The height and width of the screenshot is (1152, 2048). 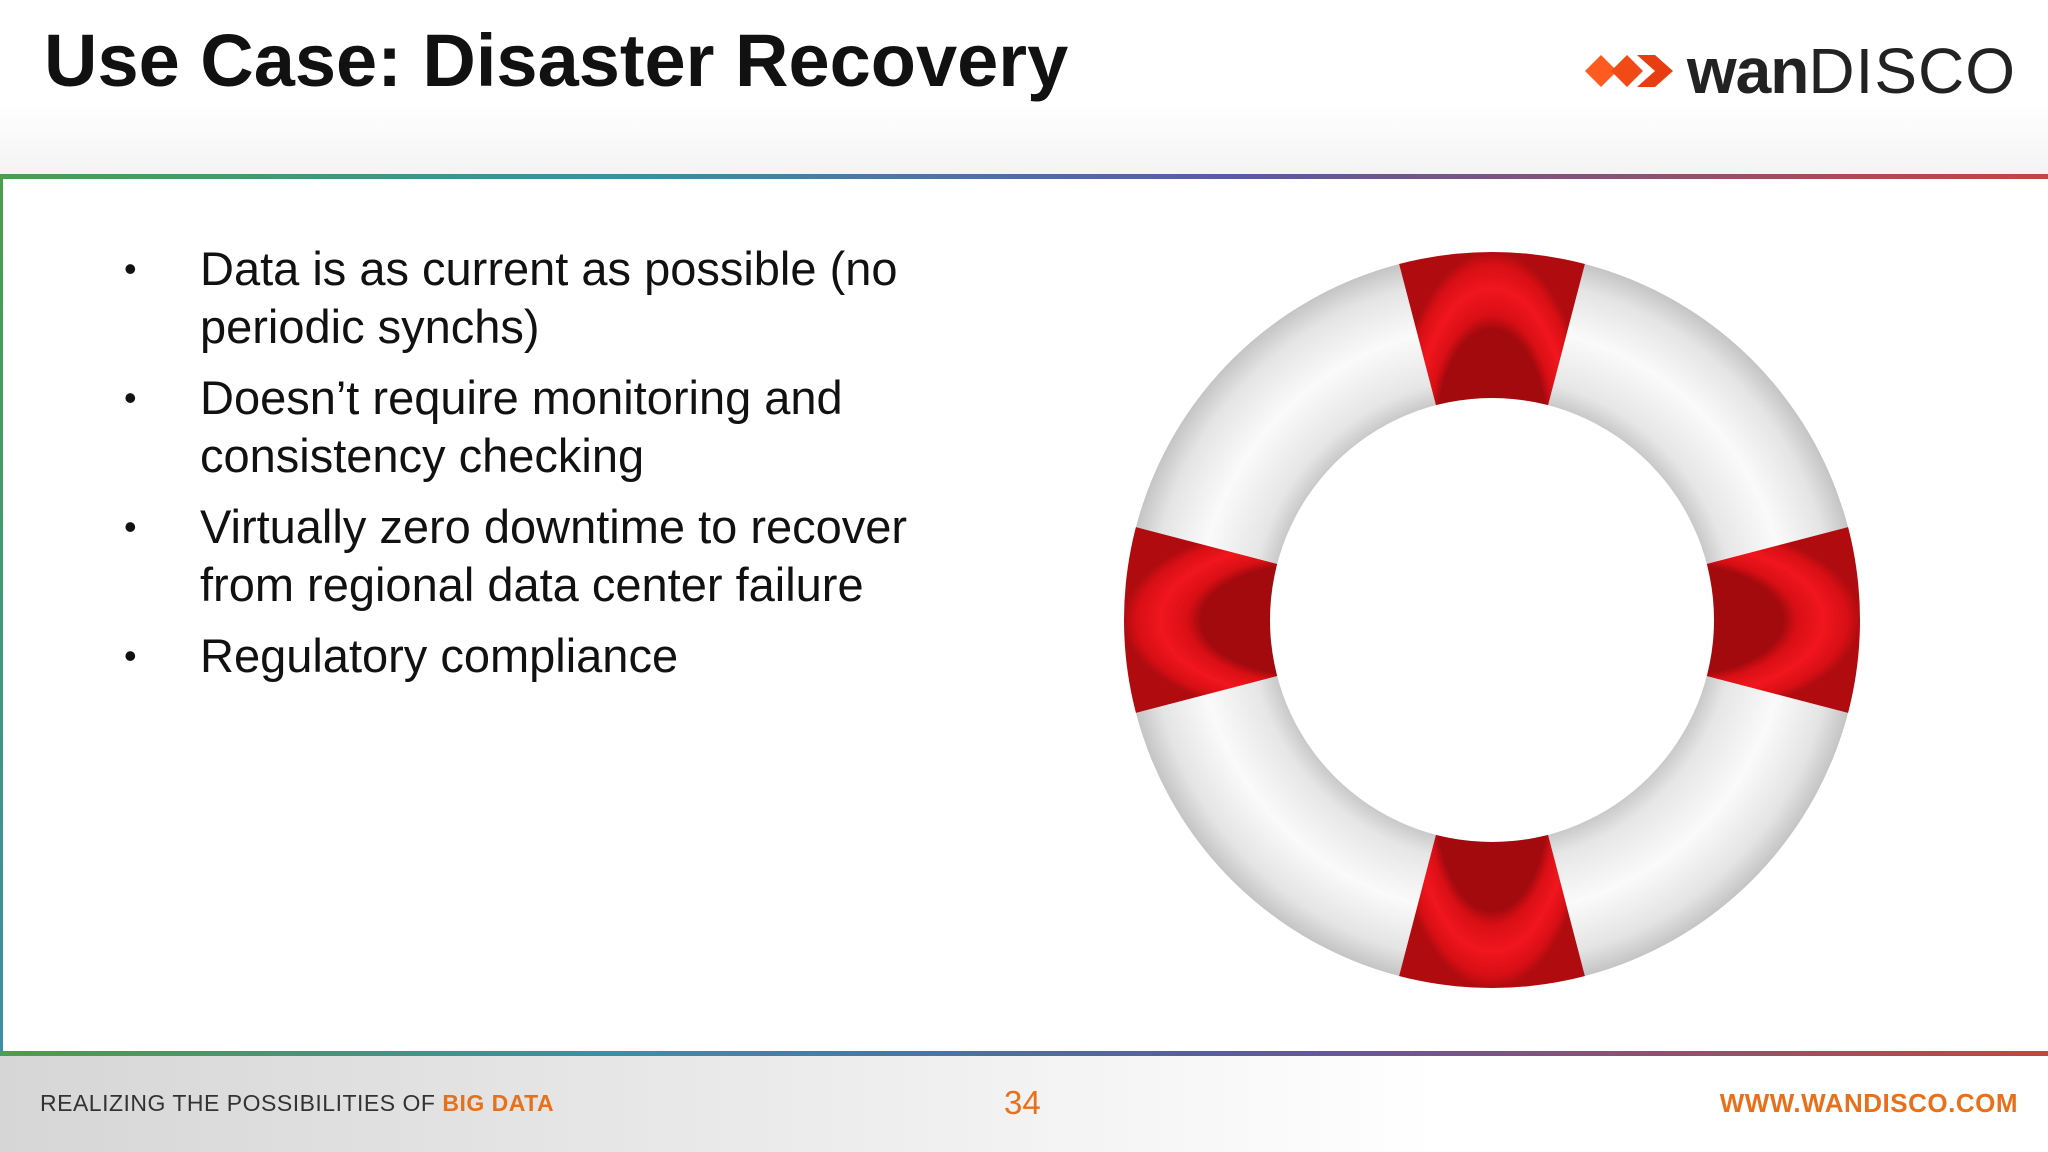 I want to click on slide-footer, so click(x=1024, y=1104).